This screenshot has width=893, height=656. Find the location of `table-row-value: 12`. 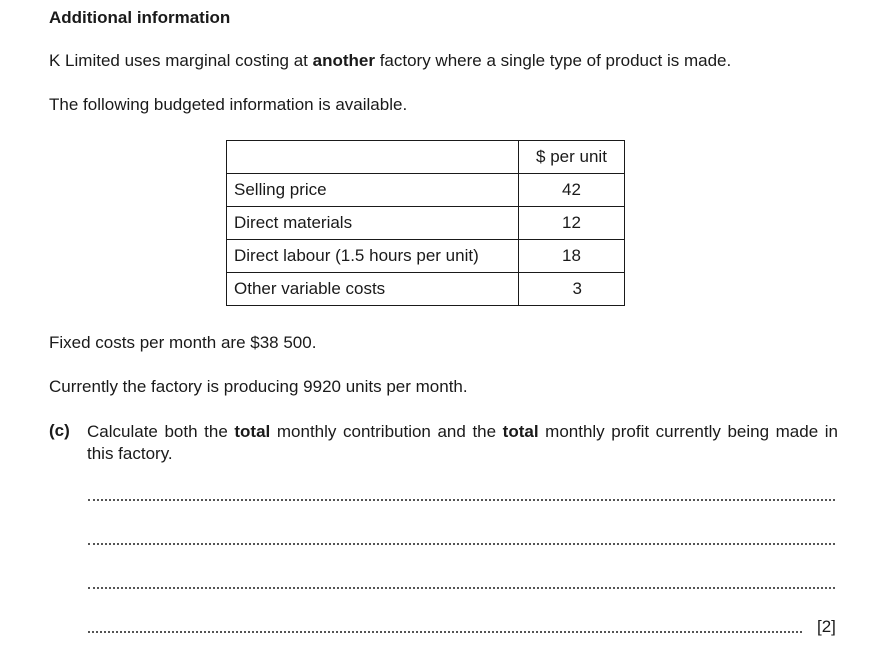

table-row-value: 12 is located at coordinates (571, 223).